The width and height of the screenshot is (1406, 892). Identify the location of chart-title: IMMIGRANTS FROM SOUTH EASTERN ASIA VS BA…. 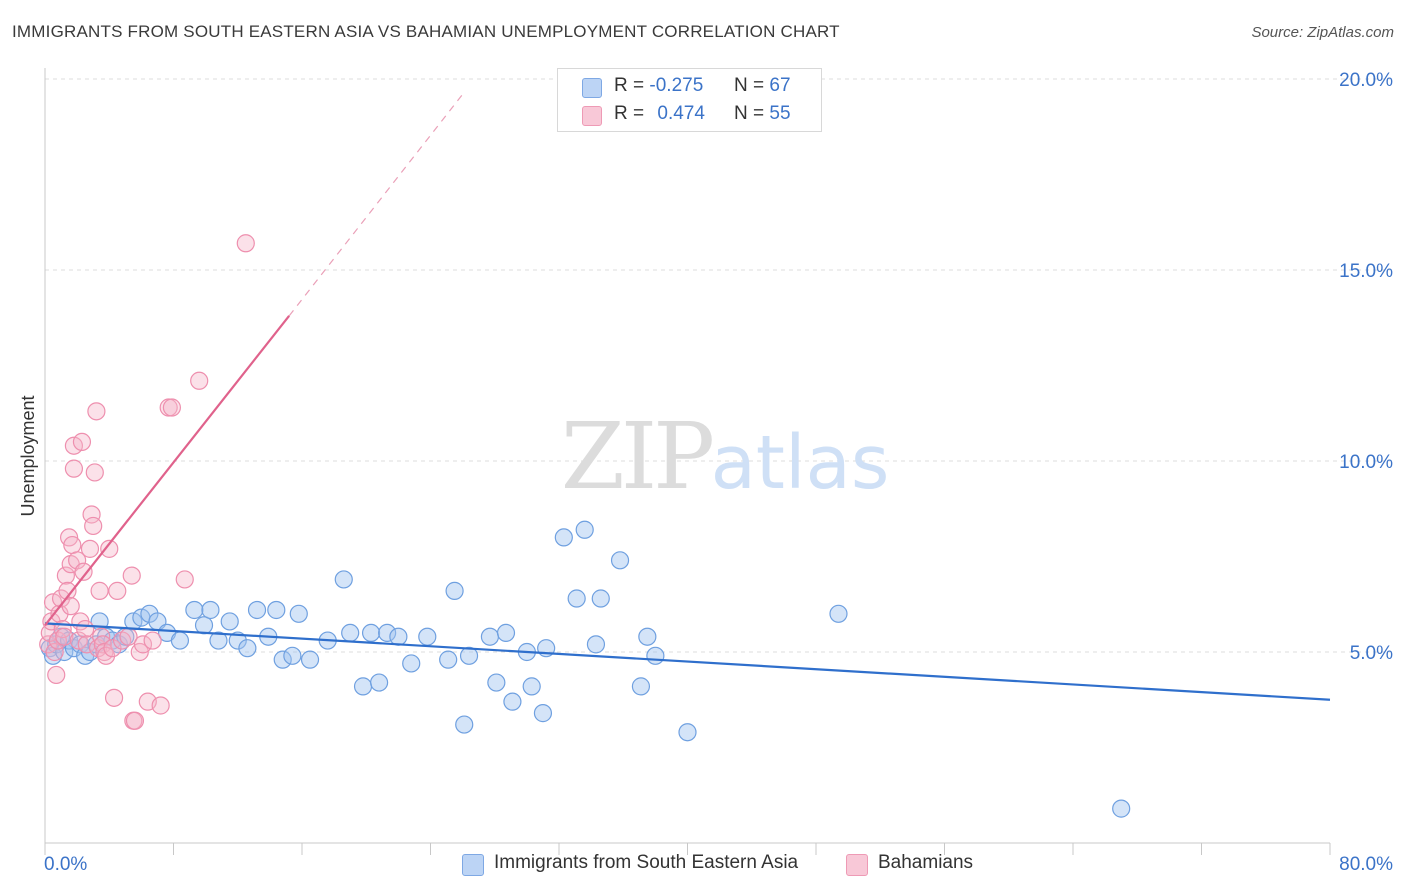
(426, 31).